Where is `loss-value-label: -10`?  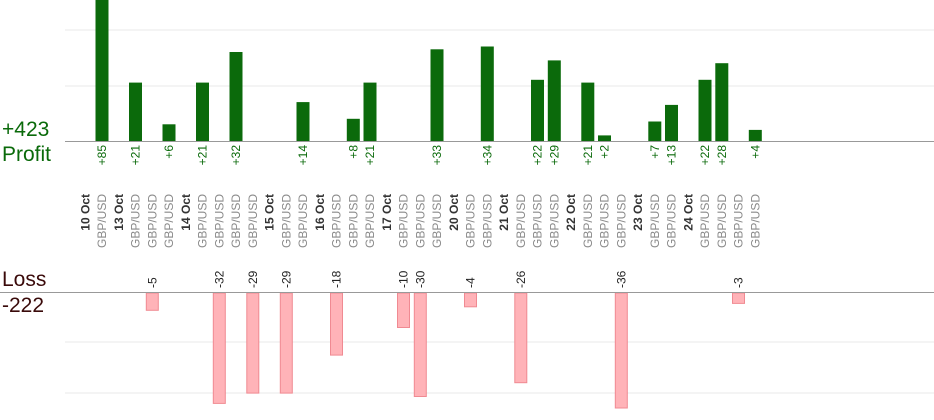 loss-value-label: -10 is located at coordinates (404, 279).